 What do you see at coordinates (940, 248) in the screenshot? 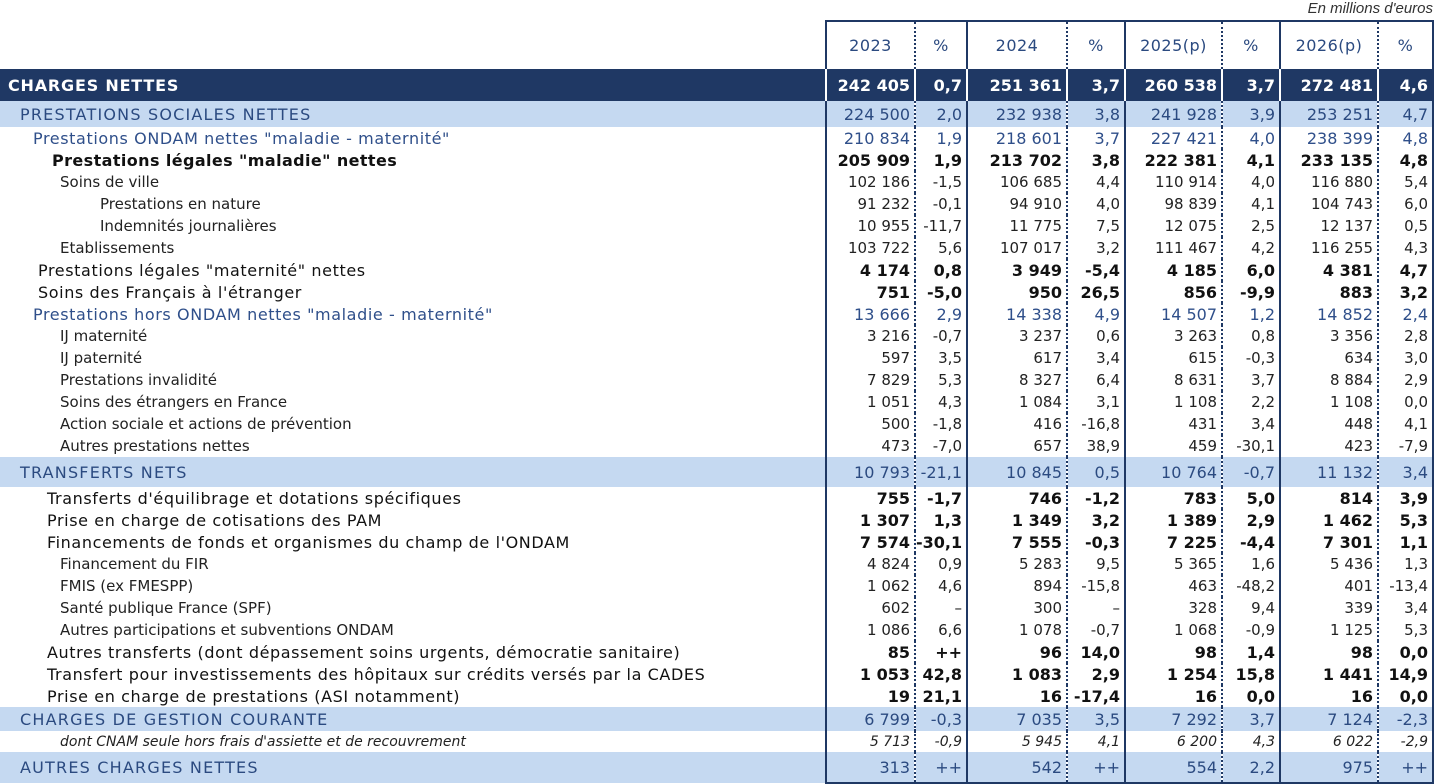
I see `percent-cell: 5,6` at bounding box center [940, 248].